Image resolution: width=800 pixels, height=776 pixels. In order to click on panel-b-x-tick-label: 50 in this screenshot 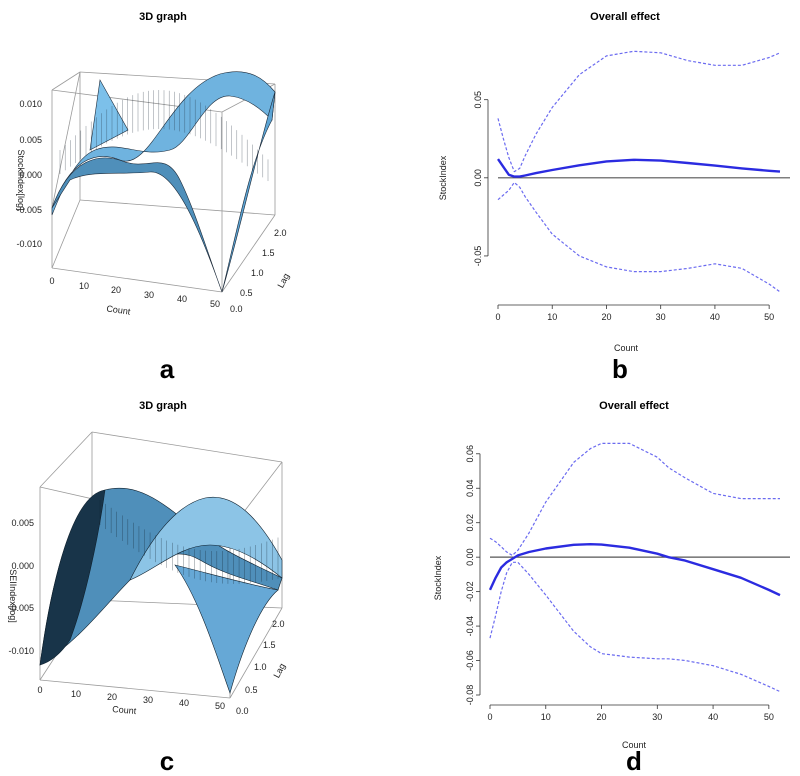, I will do `click(769, 317)`.